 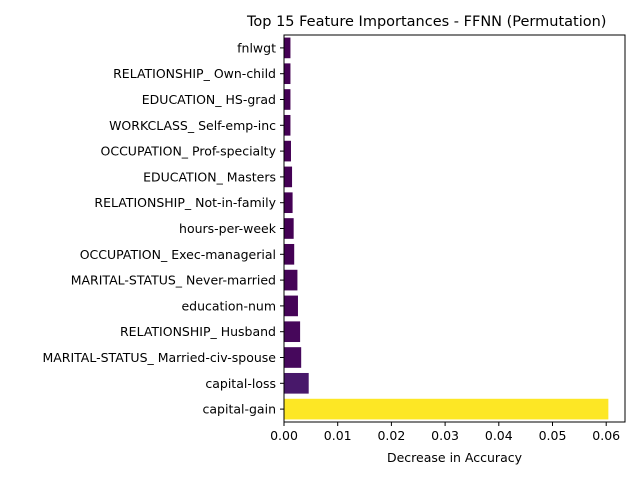 What do you see at coordinates (209, 99) in the screenshot?
I see `y-tick-label: EDUCATION_ HS-grad` at bounding box center [209, 99].